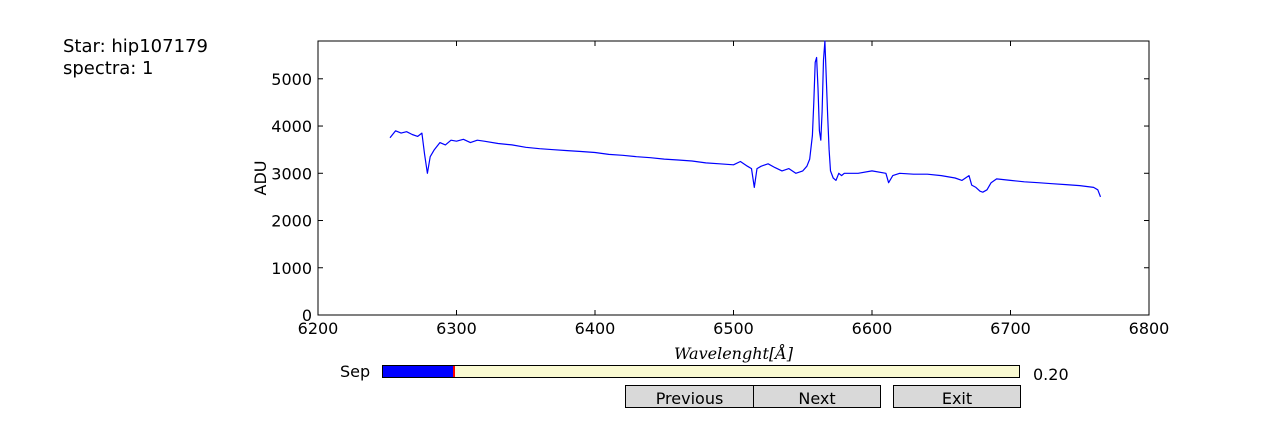  What do you see at coordinates (701, 371) in the screenshot?
I see `sep-slider` at bounding box center [701, 371].